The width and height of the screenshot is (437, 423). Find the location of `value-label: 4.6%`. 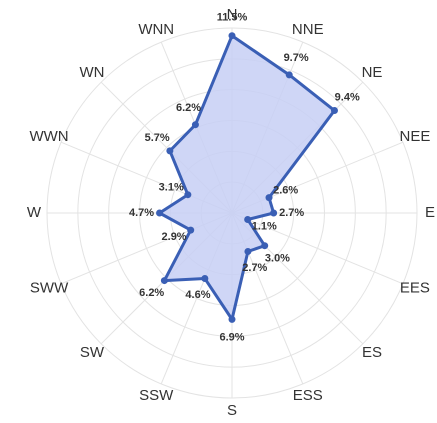

value-label: 4.6% is located at coordinates (197, 295).